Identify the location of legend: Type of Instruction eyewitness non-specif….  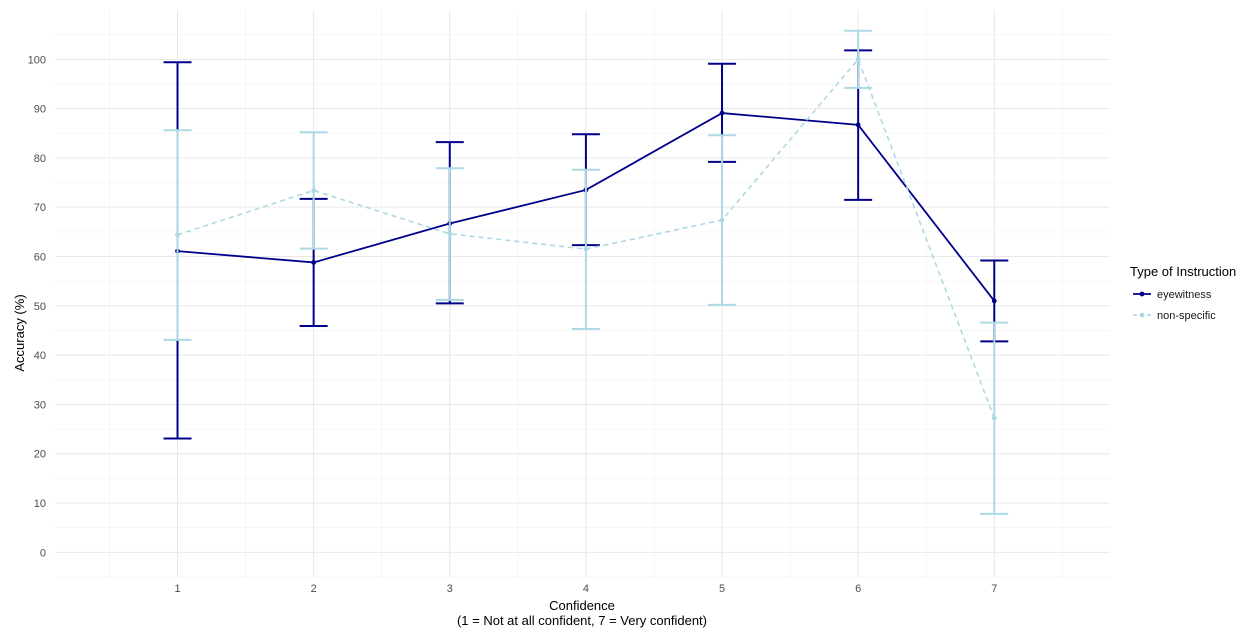
(1183, 293).